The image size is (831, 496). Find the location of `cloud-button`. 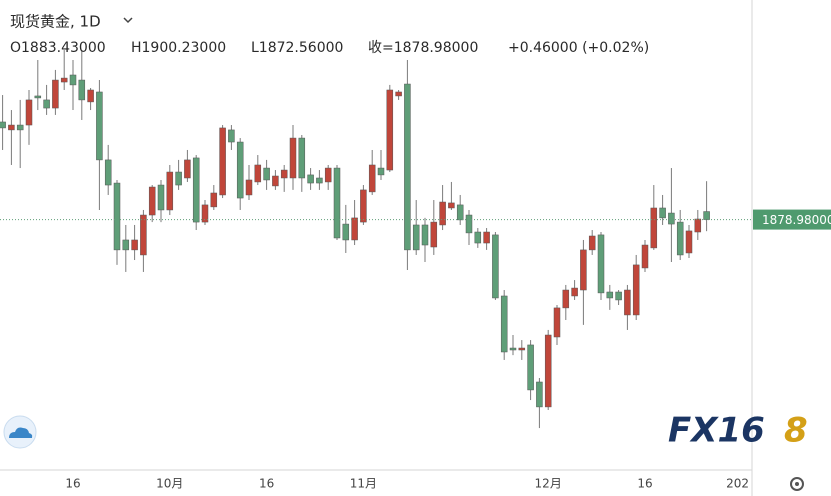

cloud-button is located at coordinates (20, 432).